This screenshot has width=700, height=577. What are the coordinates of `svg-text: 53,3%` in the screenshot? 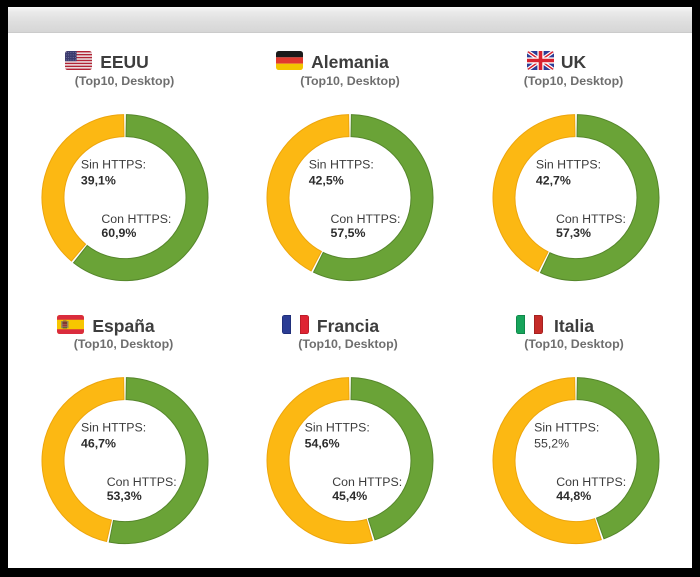 It's located at (123, 497).